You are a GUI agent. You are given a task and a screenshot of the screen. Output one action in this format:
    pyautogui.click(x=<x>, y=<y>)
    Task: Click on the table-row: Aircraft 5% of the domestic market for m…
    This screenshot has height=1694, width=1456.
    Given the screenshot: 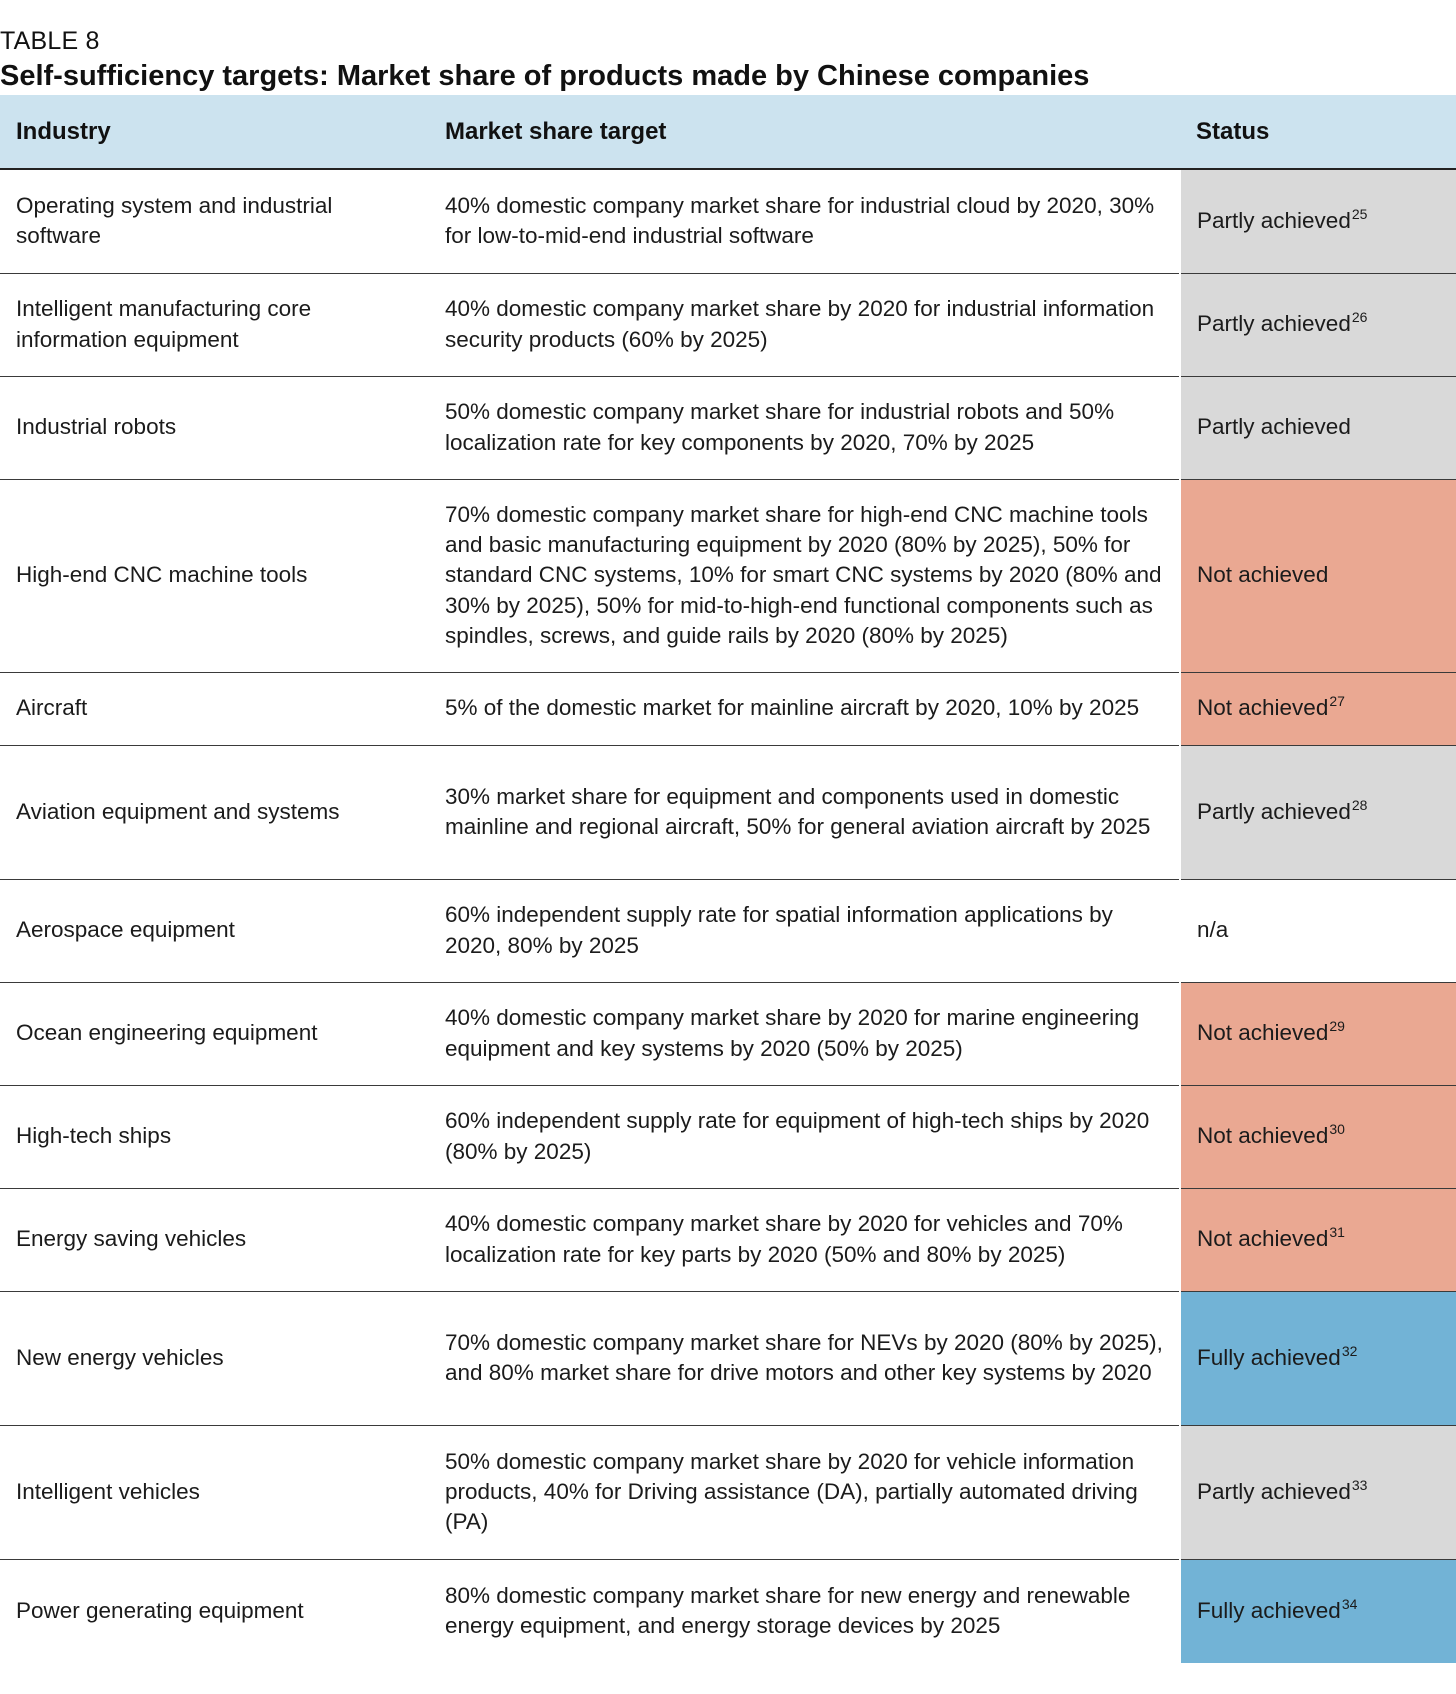 What is the action you would take?
    pyautogui.click(x=728, y=709)
    